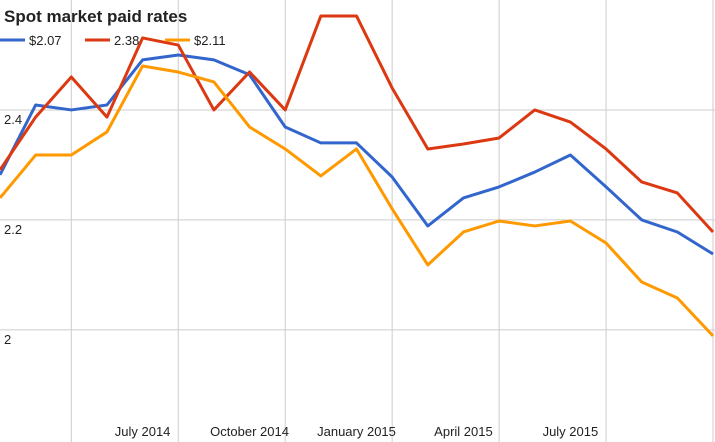 This screenshot has width=715, height=442. I want to click on x-tick-label: April 2015, so click(463, 431).